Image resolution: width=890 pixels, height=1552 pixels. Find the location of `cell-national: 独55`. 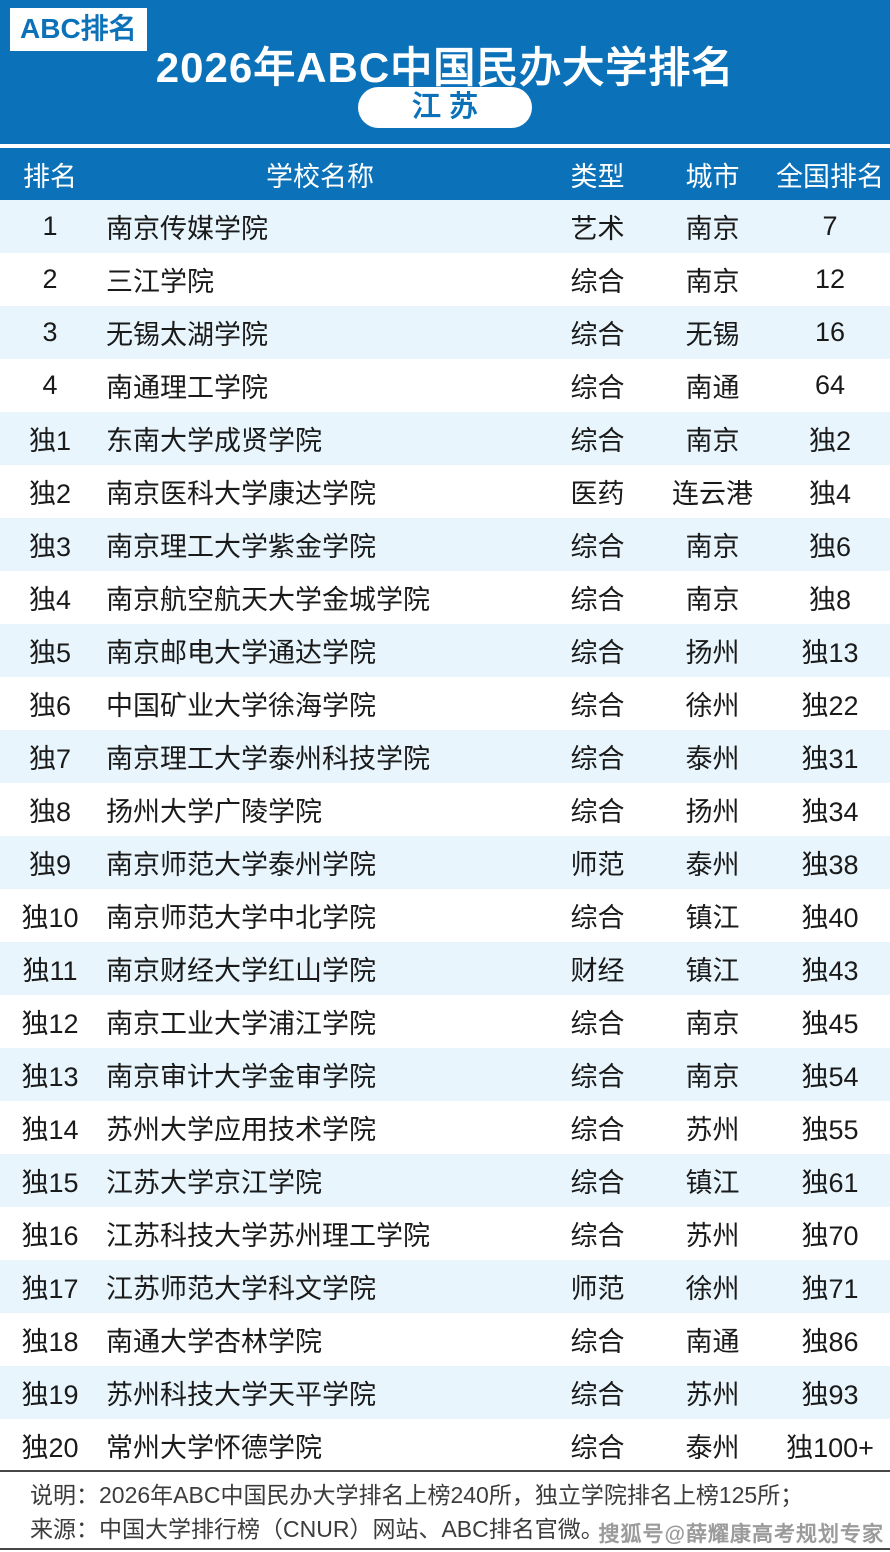

cell-national: 独55 is located at coordinates (830, 1130).